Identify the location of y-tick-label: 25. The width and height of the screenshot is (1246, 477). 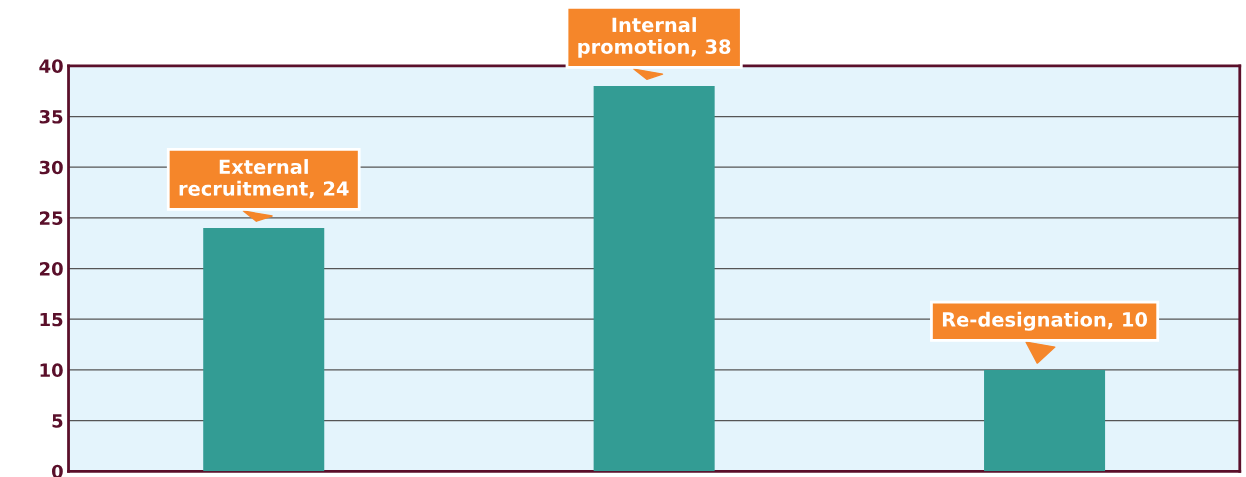
(51, 218).